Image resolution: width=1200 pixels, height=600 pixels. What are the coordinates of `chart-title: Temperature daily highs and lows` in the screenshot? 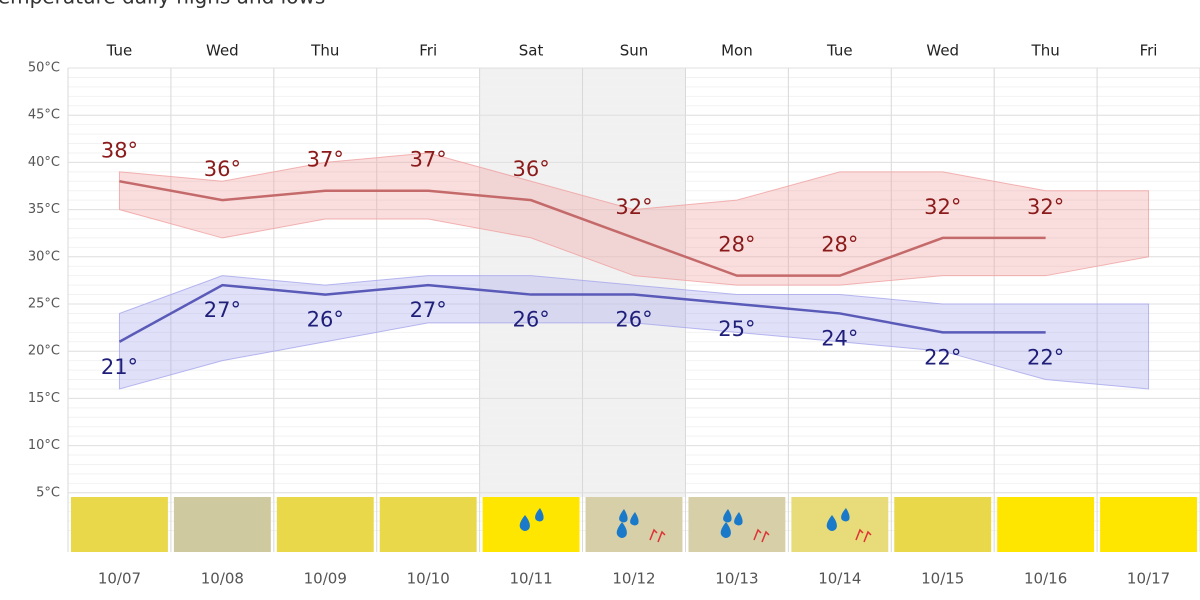 It's located at (162, 4).